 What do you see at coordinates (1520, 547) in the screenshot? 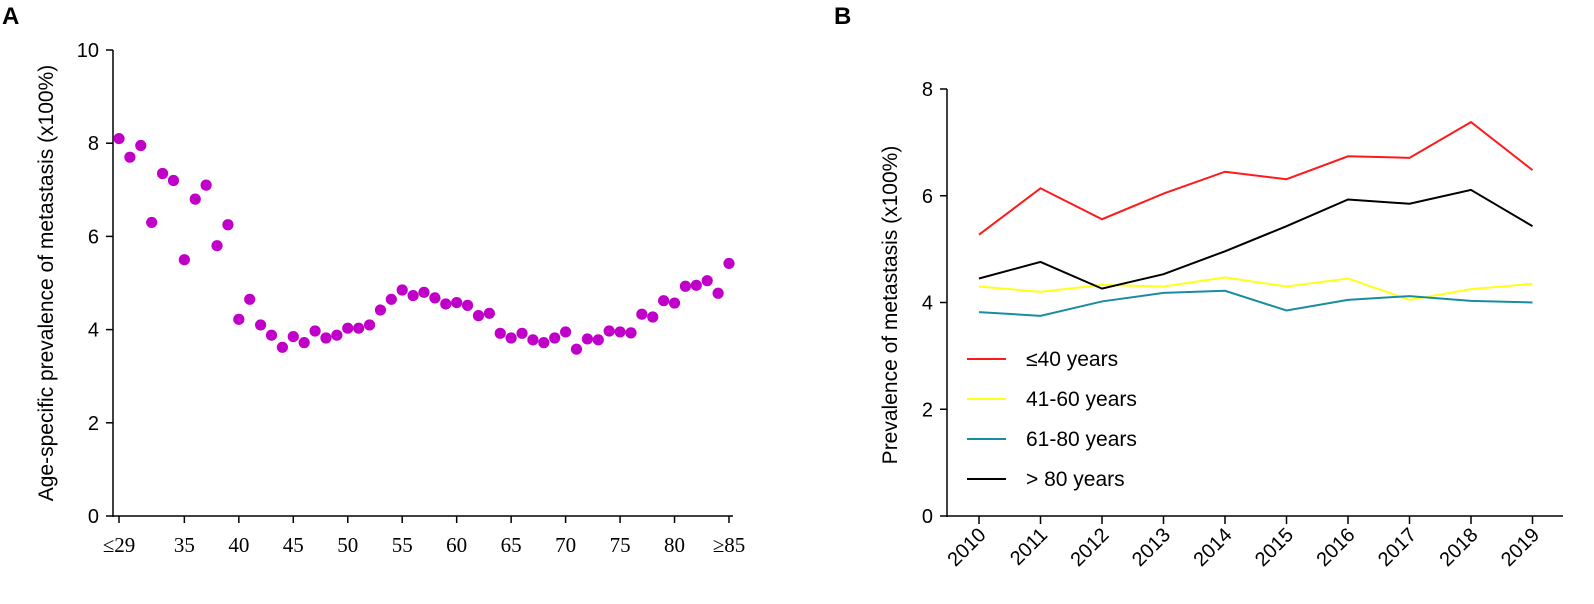
I see `chart-b-x-tick-label: 2019` at bounding box center [1520, 547].